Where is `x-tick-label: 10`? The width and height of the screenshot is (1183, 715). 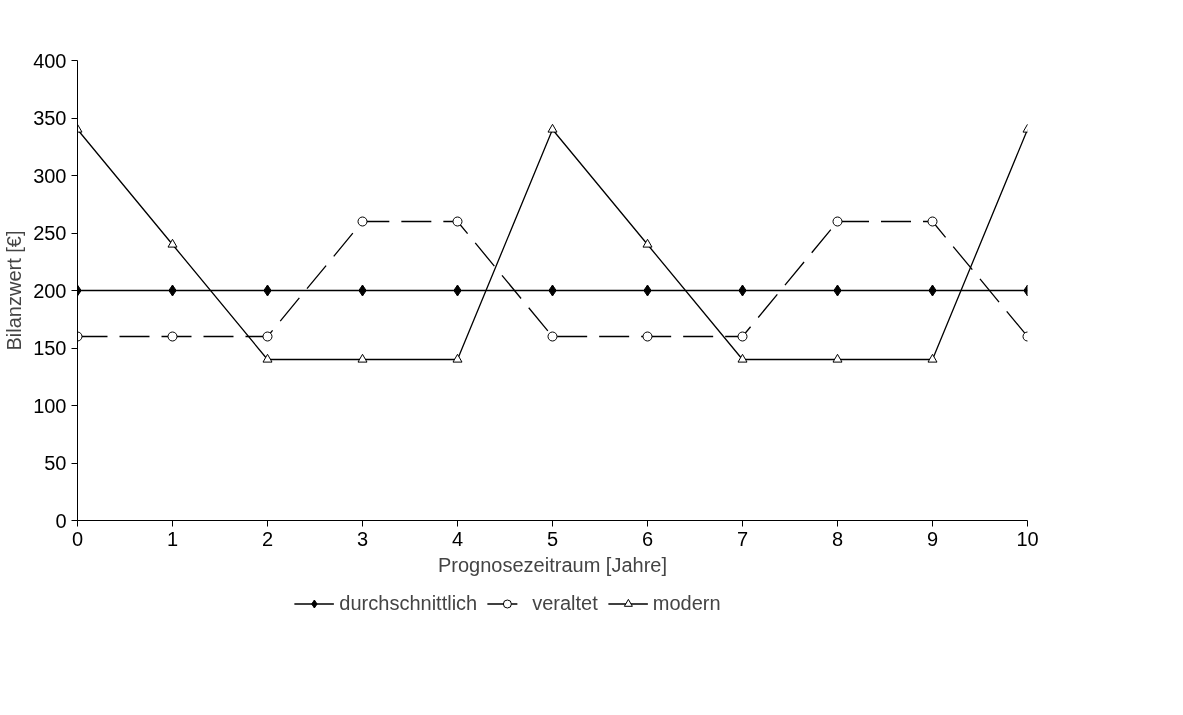
x-tick-label: 10 is located at coordinates (1027, 538).